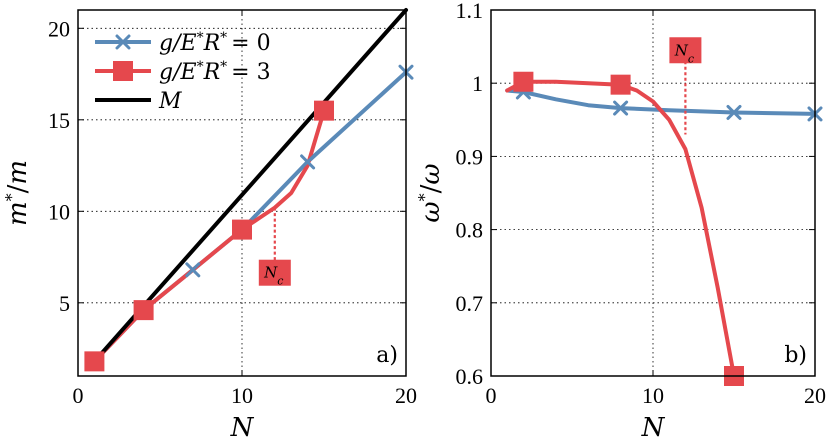 This screenshot has height=441, width=830. What do you see at coordinates (64, 303) in the screenshot?
I see `y-tick-label: 5` at bounding box center [64, 303].